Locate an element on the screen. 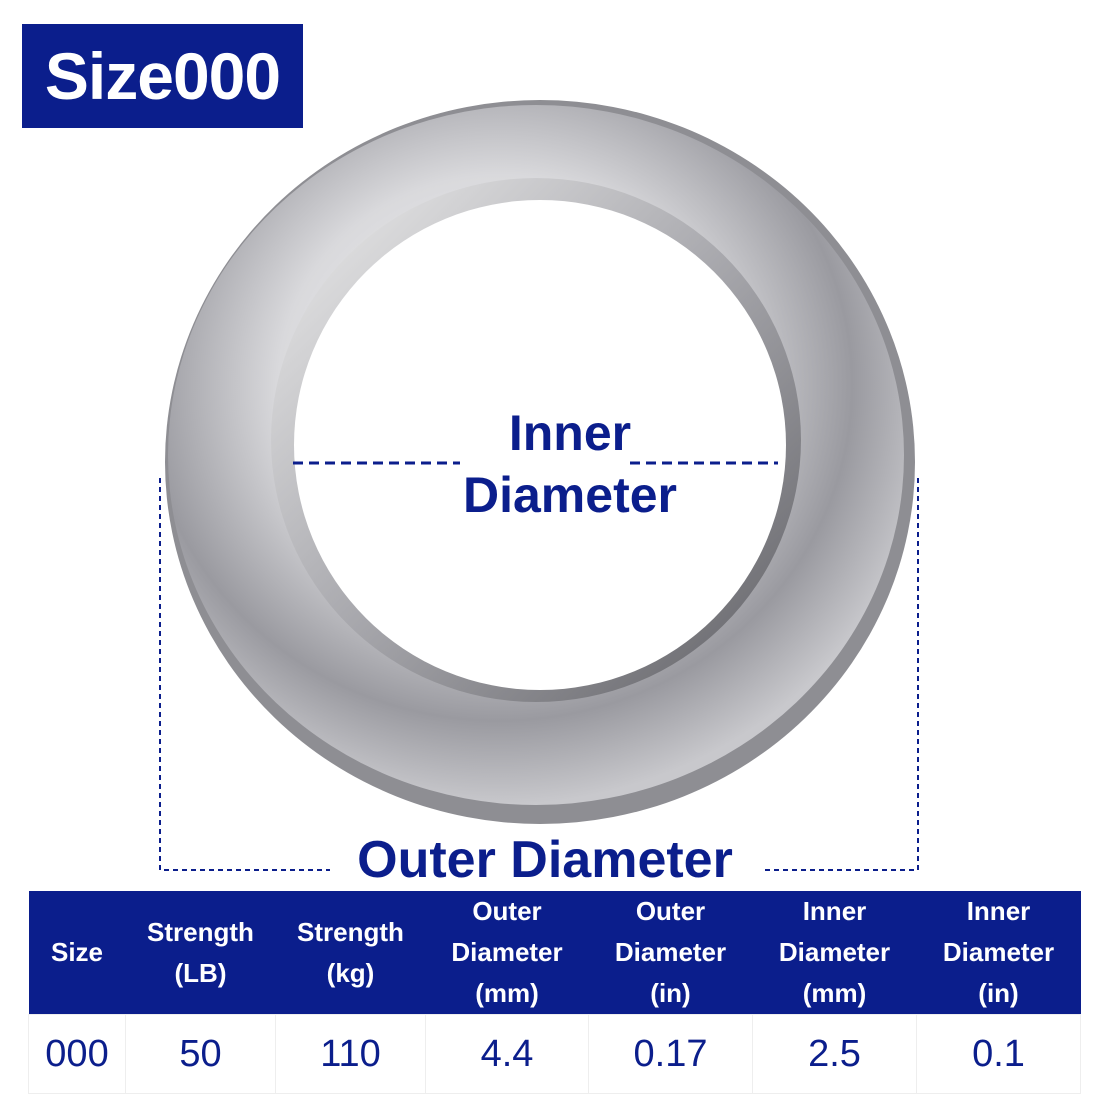 The height and width of the screenshot is (1103, 1100). column-header: Outer Diameter (in) is located at coordinates (670, 953).